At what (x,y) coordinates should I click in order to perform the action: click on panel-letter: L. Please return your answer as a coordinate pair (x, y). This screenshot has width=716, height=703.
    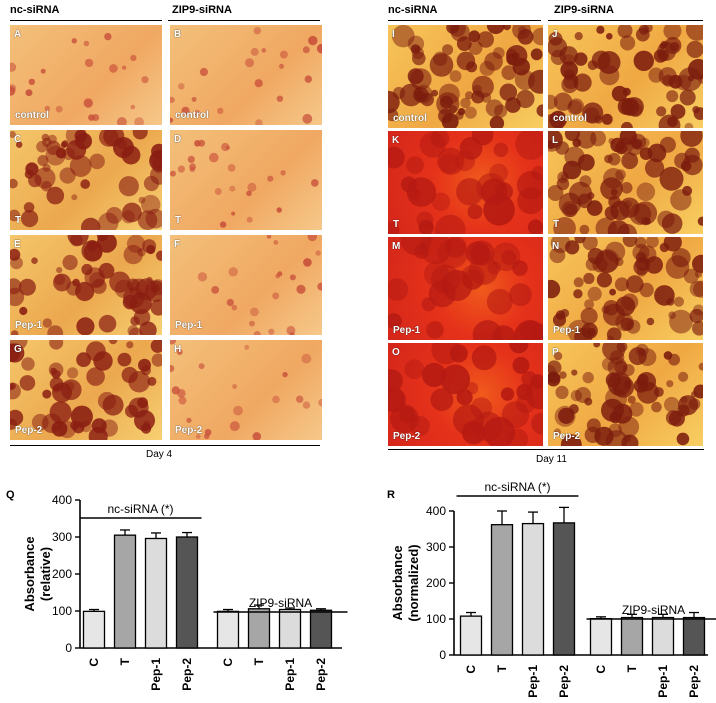
    Looking at the image, I should click on (555, 140).